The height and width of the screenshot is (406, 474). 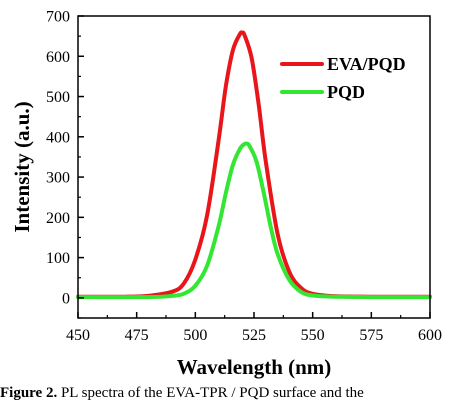 I want to click on y-tick-label: 400, so click(x=58, y=137).